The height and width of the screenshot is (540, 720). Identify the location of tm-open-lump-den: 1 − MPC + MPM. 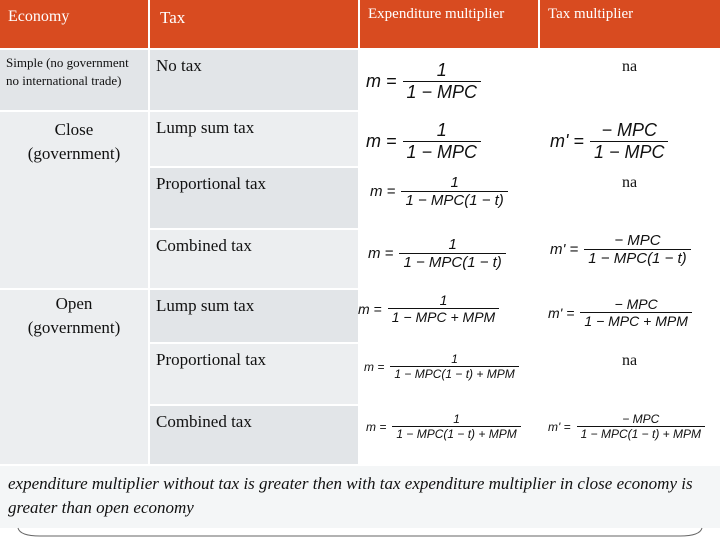
(636, 320).